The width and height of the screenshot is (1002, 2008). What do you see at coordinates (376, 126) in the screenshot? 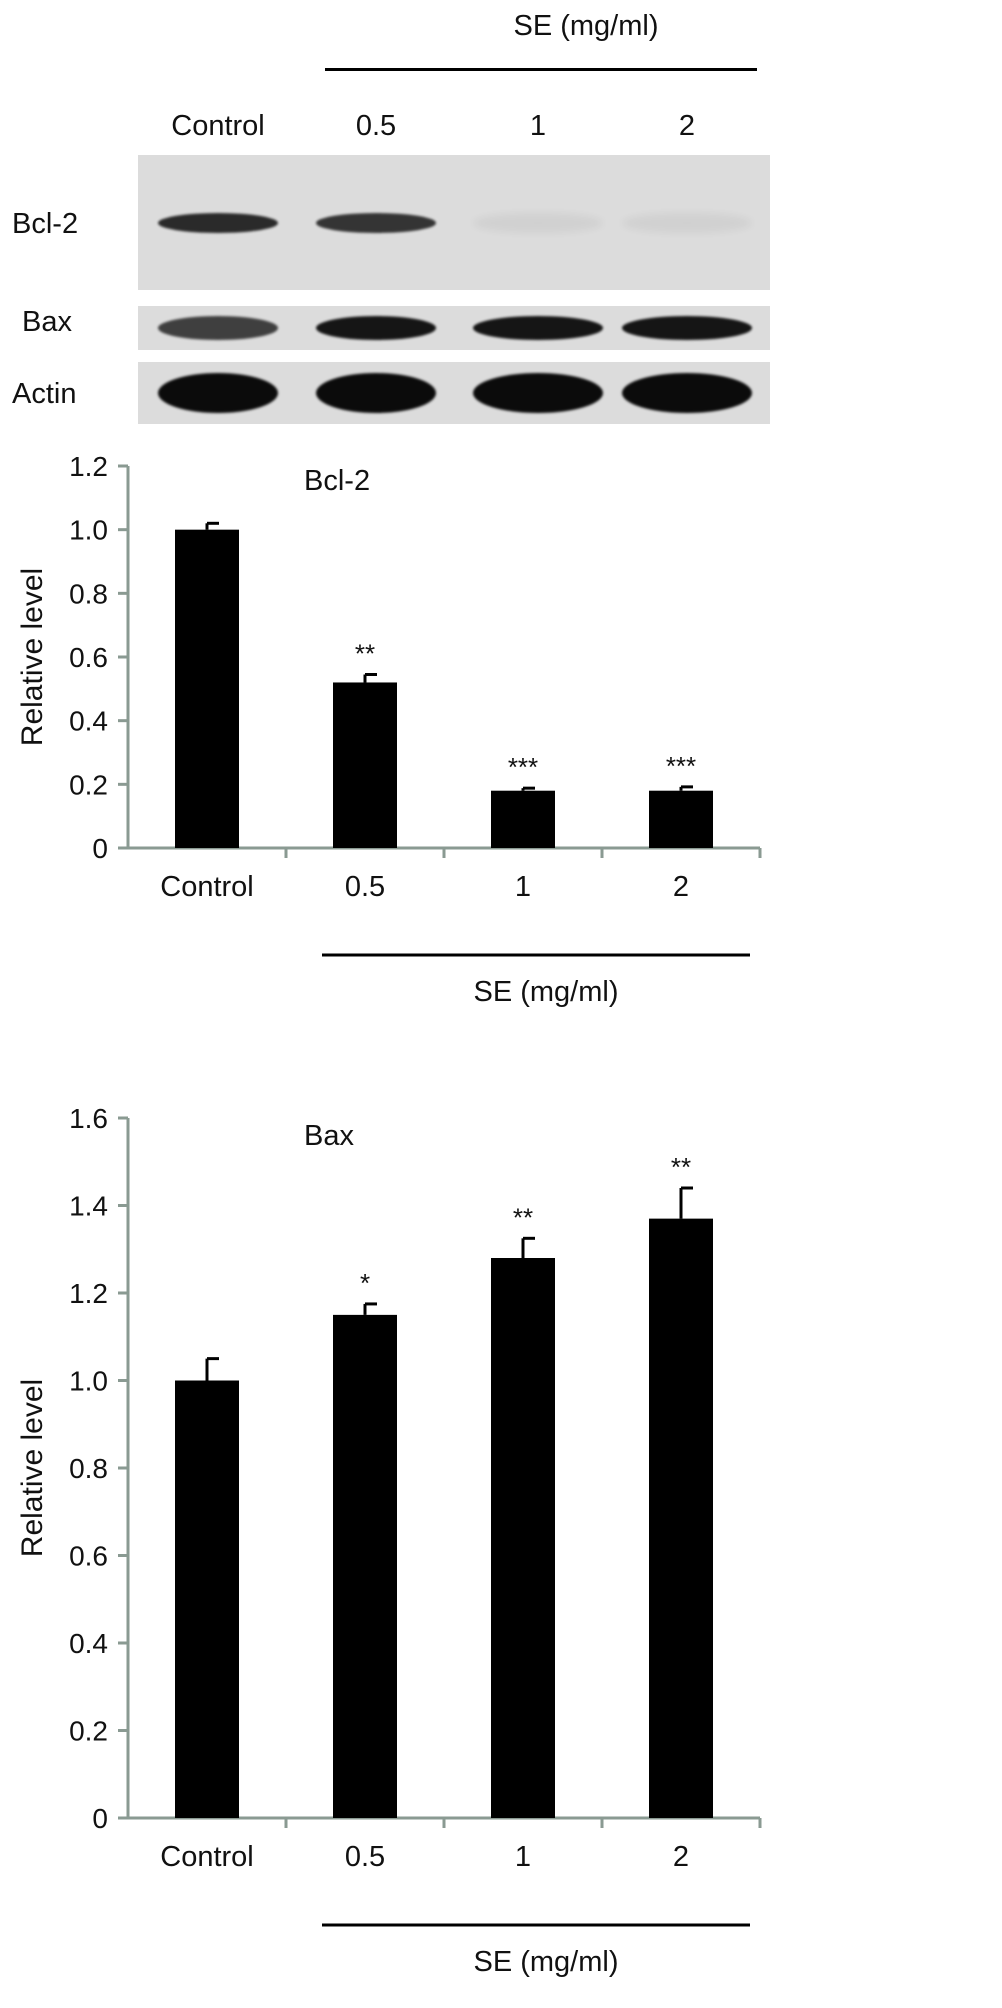
I see `lane-label-0-5: 0.5` at bounding box center [376, 126].